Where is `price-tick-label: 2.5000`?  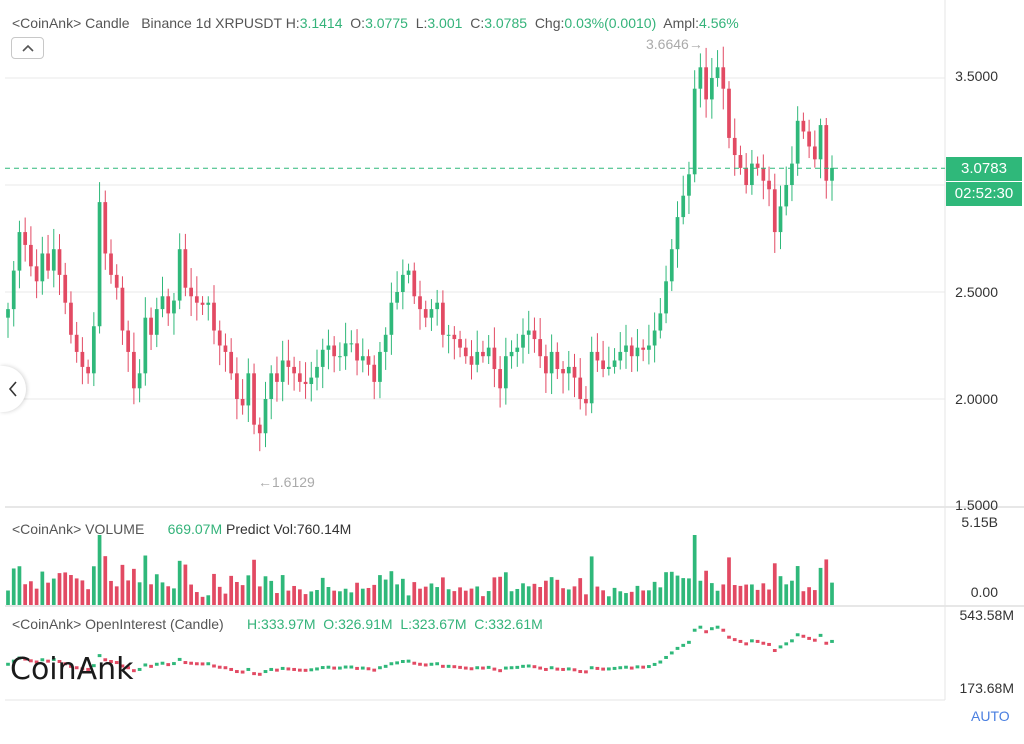 price-tick-label: 2.5000 is located at coordinates (976, 292).